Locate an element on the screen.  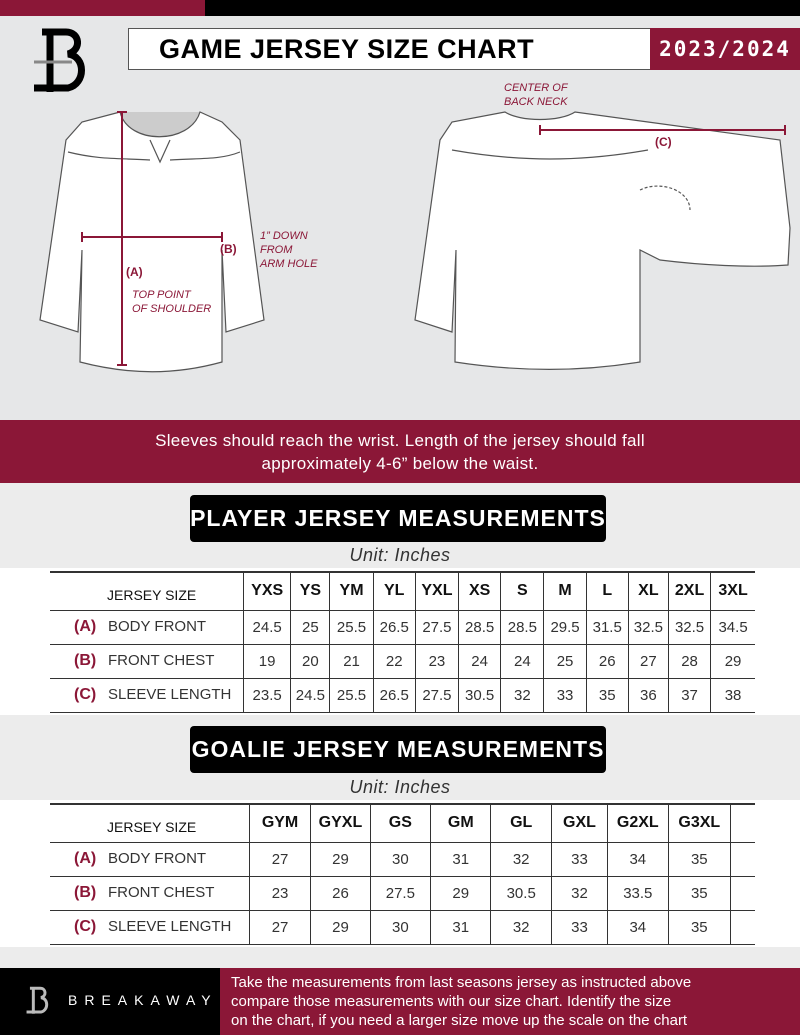
table-cell: 33.5 is located at coordinates (638, 893).